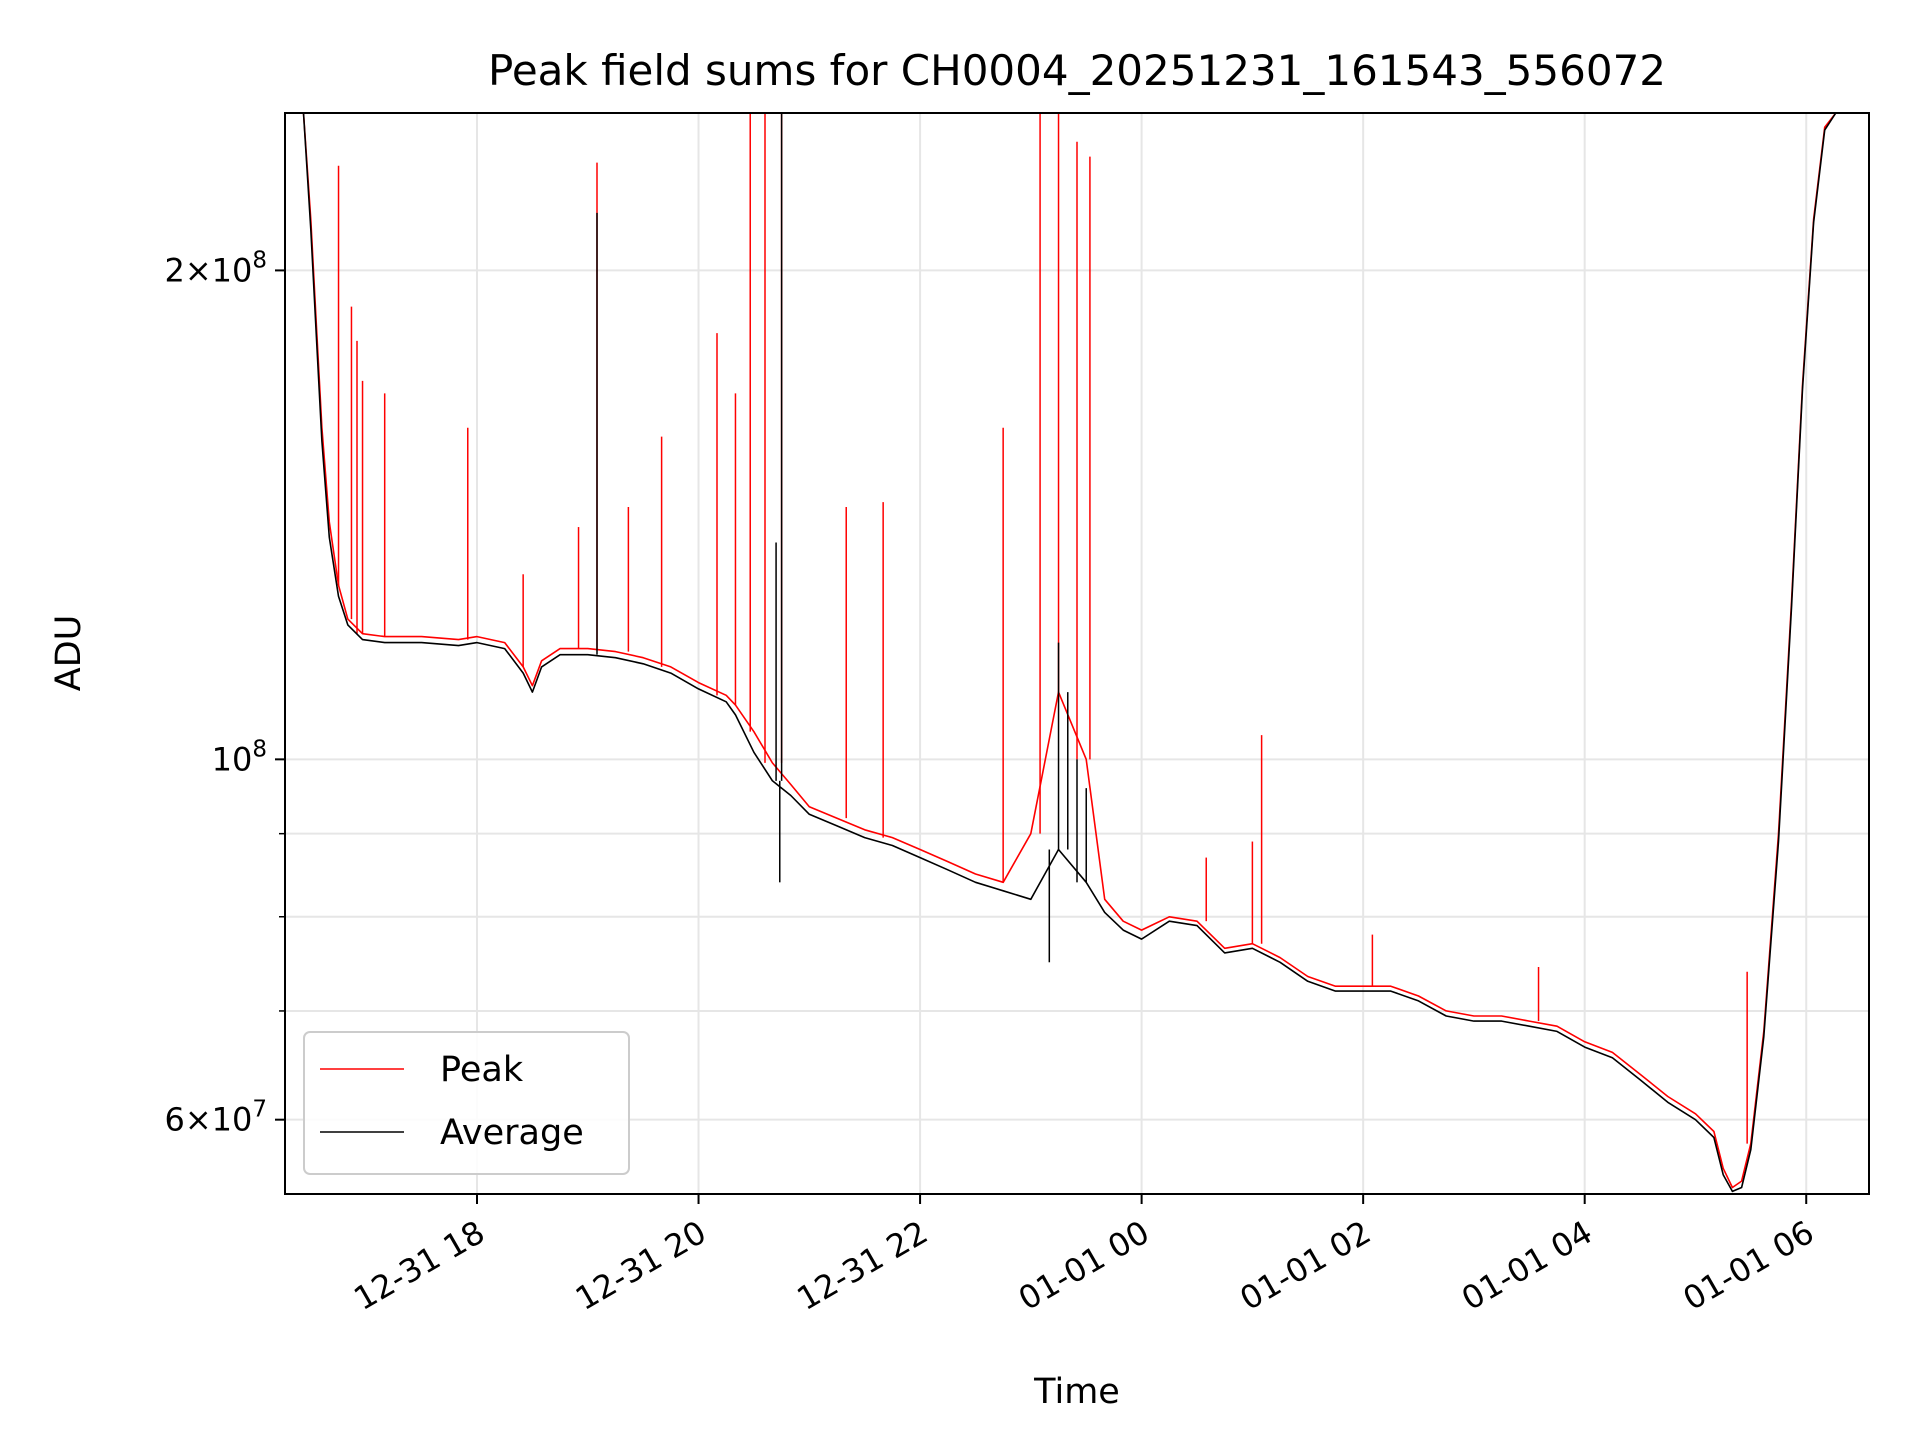 This screenshot has height=1440, width=1920. What do you see at coordinates (482, 1070) in the screenshot?
I see `legend-label-peak: Peak` at bounding box center [482, 1070].